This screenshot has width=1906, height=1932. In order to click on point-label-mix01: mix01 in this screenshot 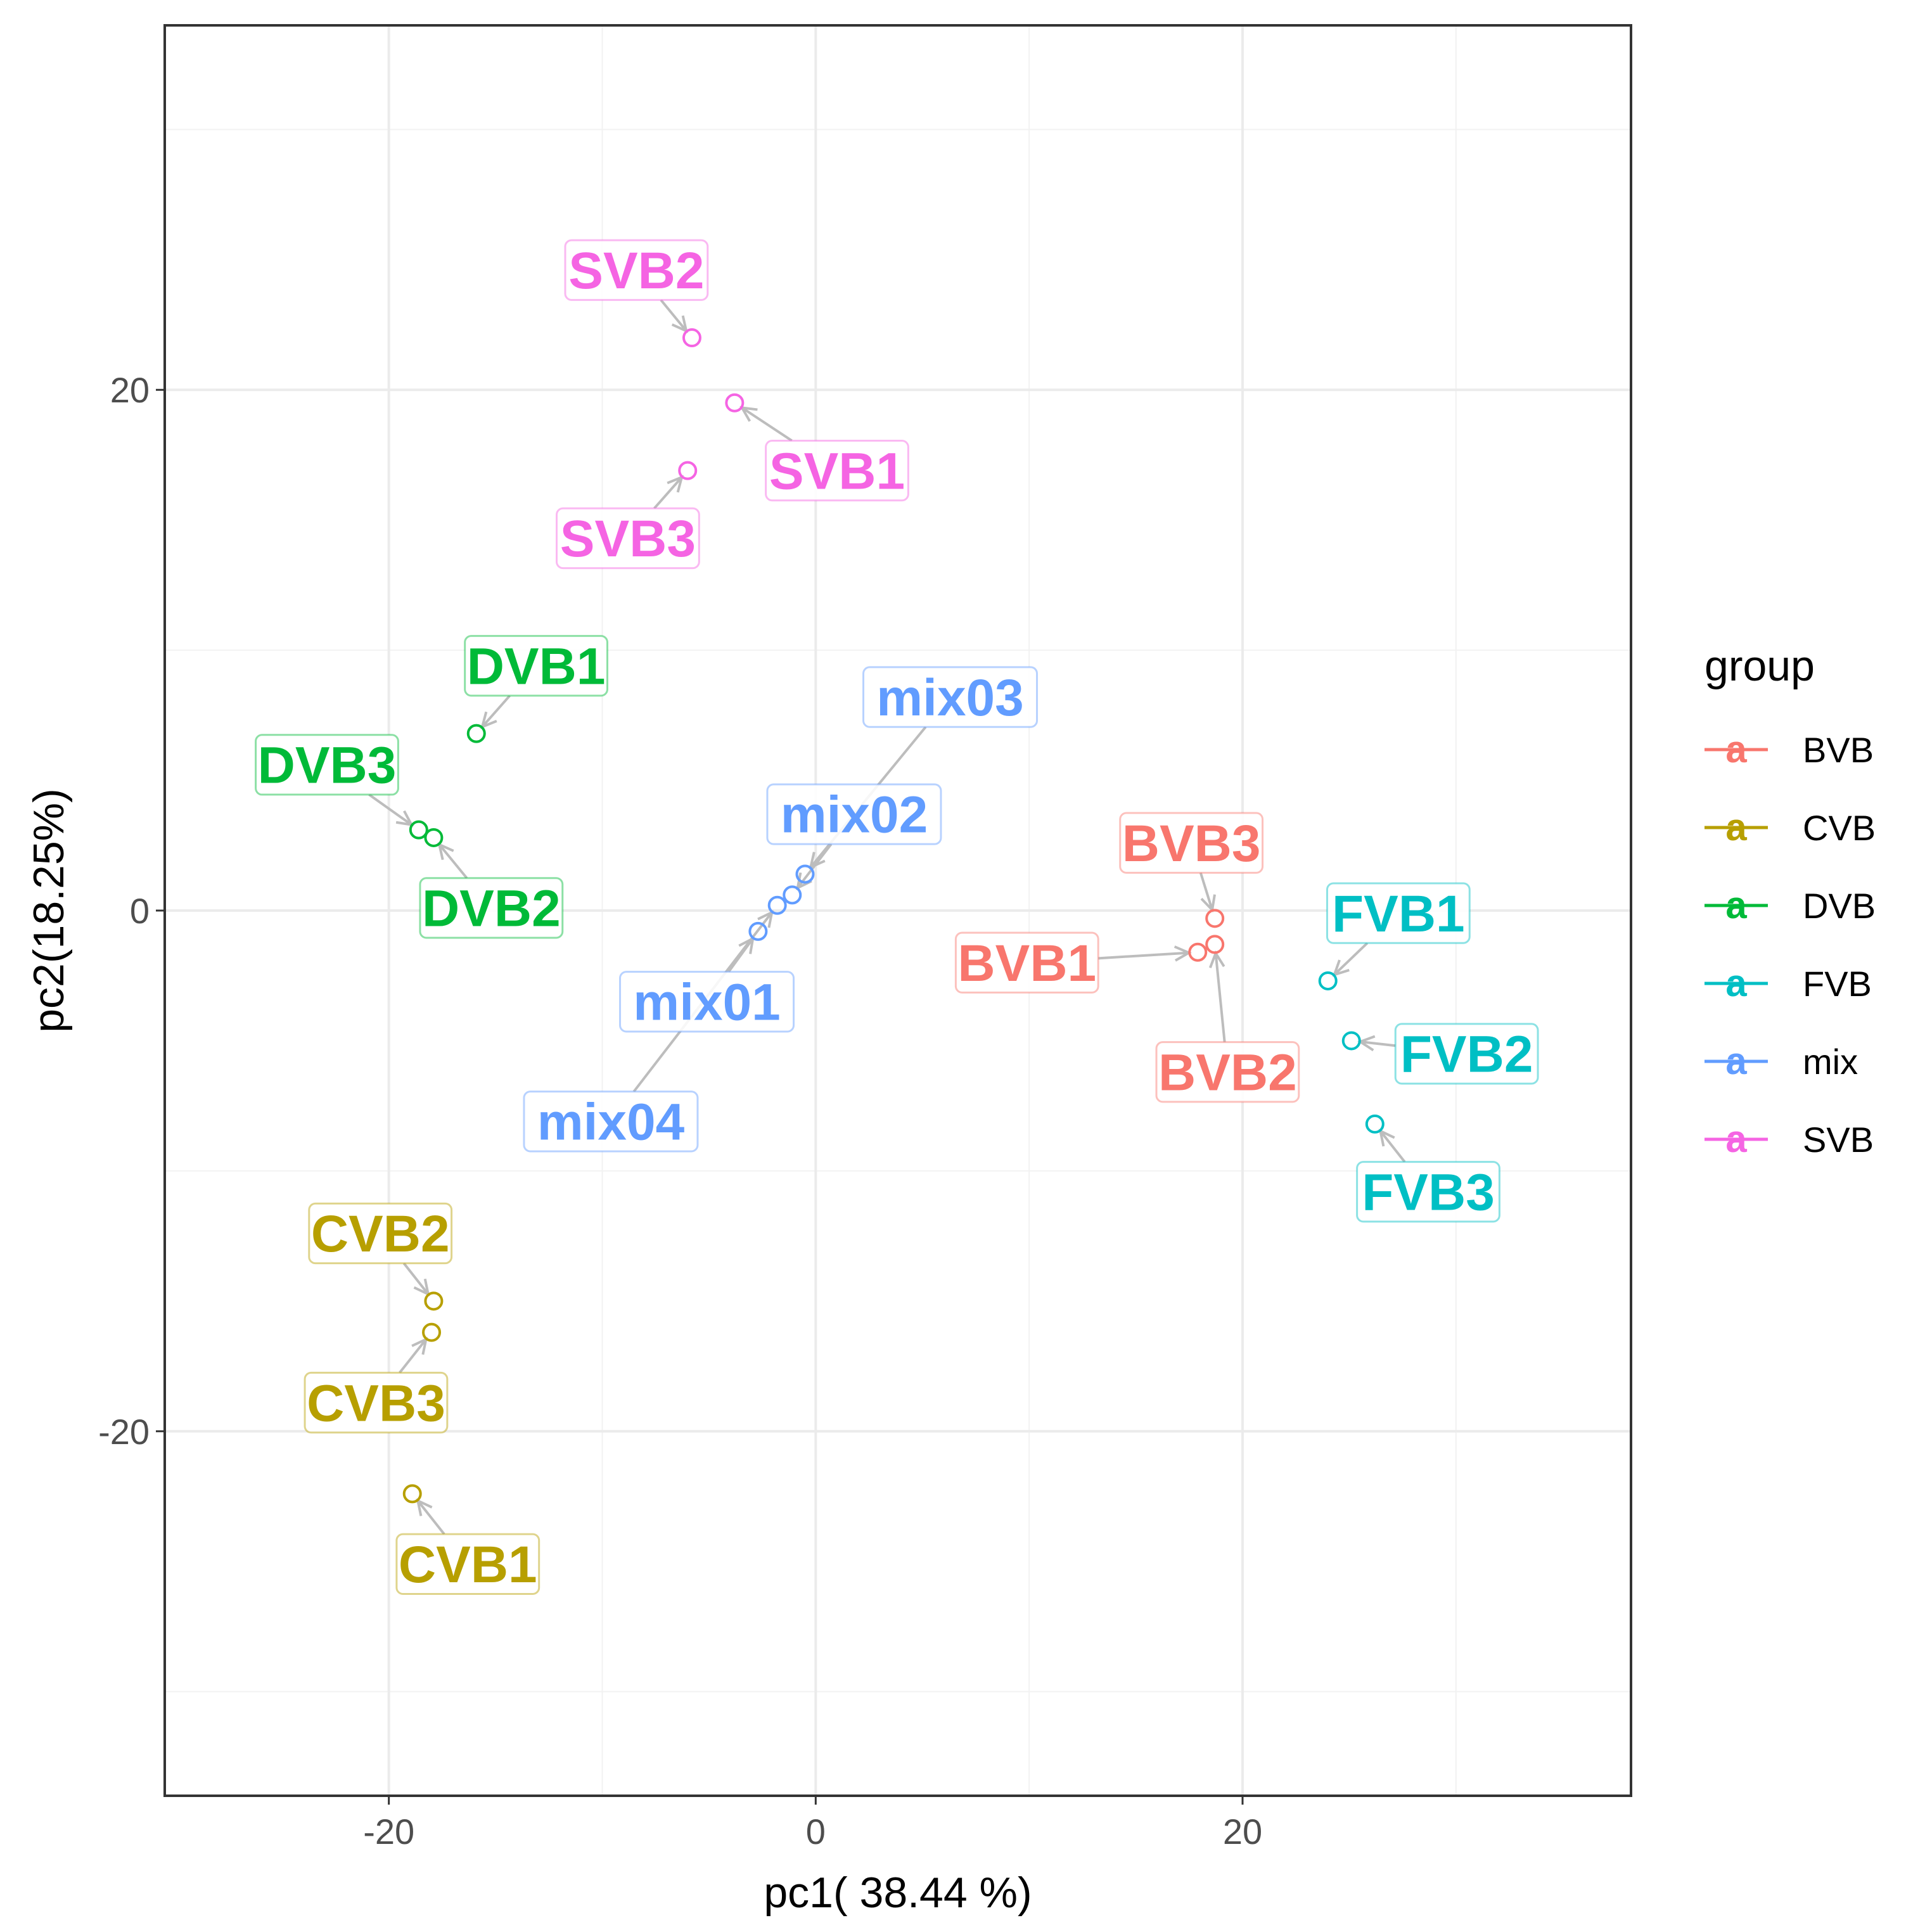, I will do `click(707, 1002)`.